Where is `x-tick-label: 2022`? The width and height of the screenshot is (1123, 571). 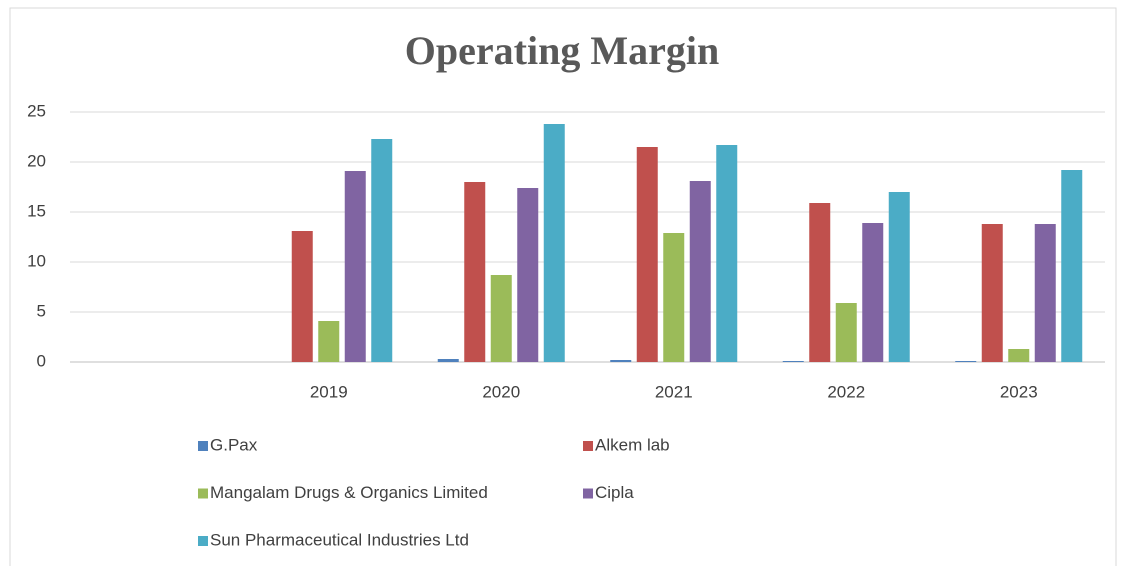
x-tick-label: 2022 is located at coordinates (846, 391).